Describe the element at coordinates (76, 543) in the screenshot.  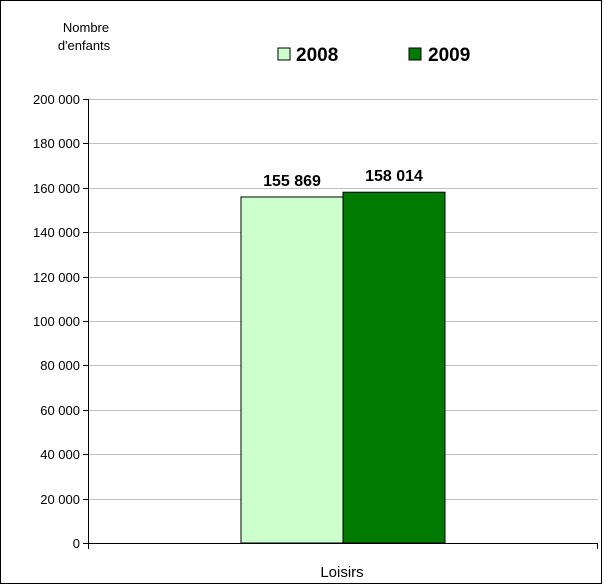
I see `y-tick-label: 0` at that location.